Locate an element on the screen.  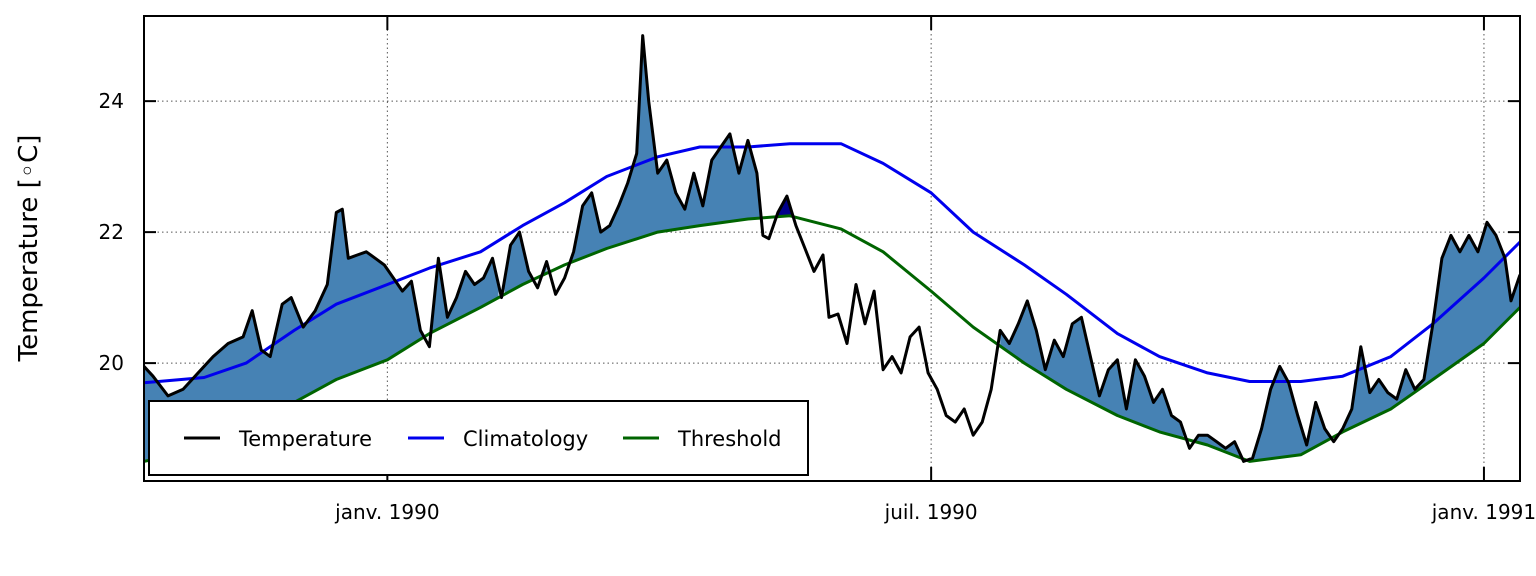
legend-box is located at coordinates (478, 438).